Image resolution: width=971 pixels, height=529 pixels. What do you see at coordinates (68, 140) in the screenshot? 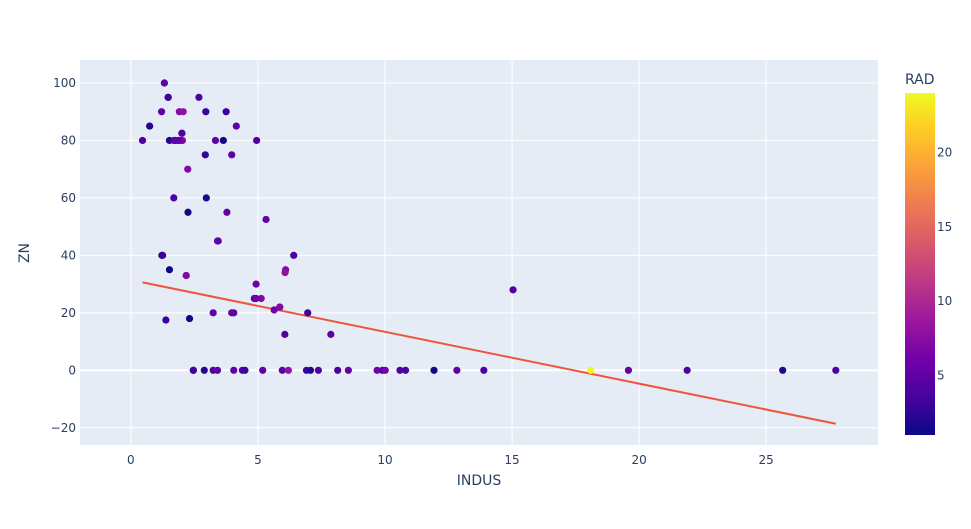
I see `y-tick-label: 80` at bounding box center [68, 140].